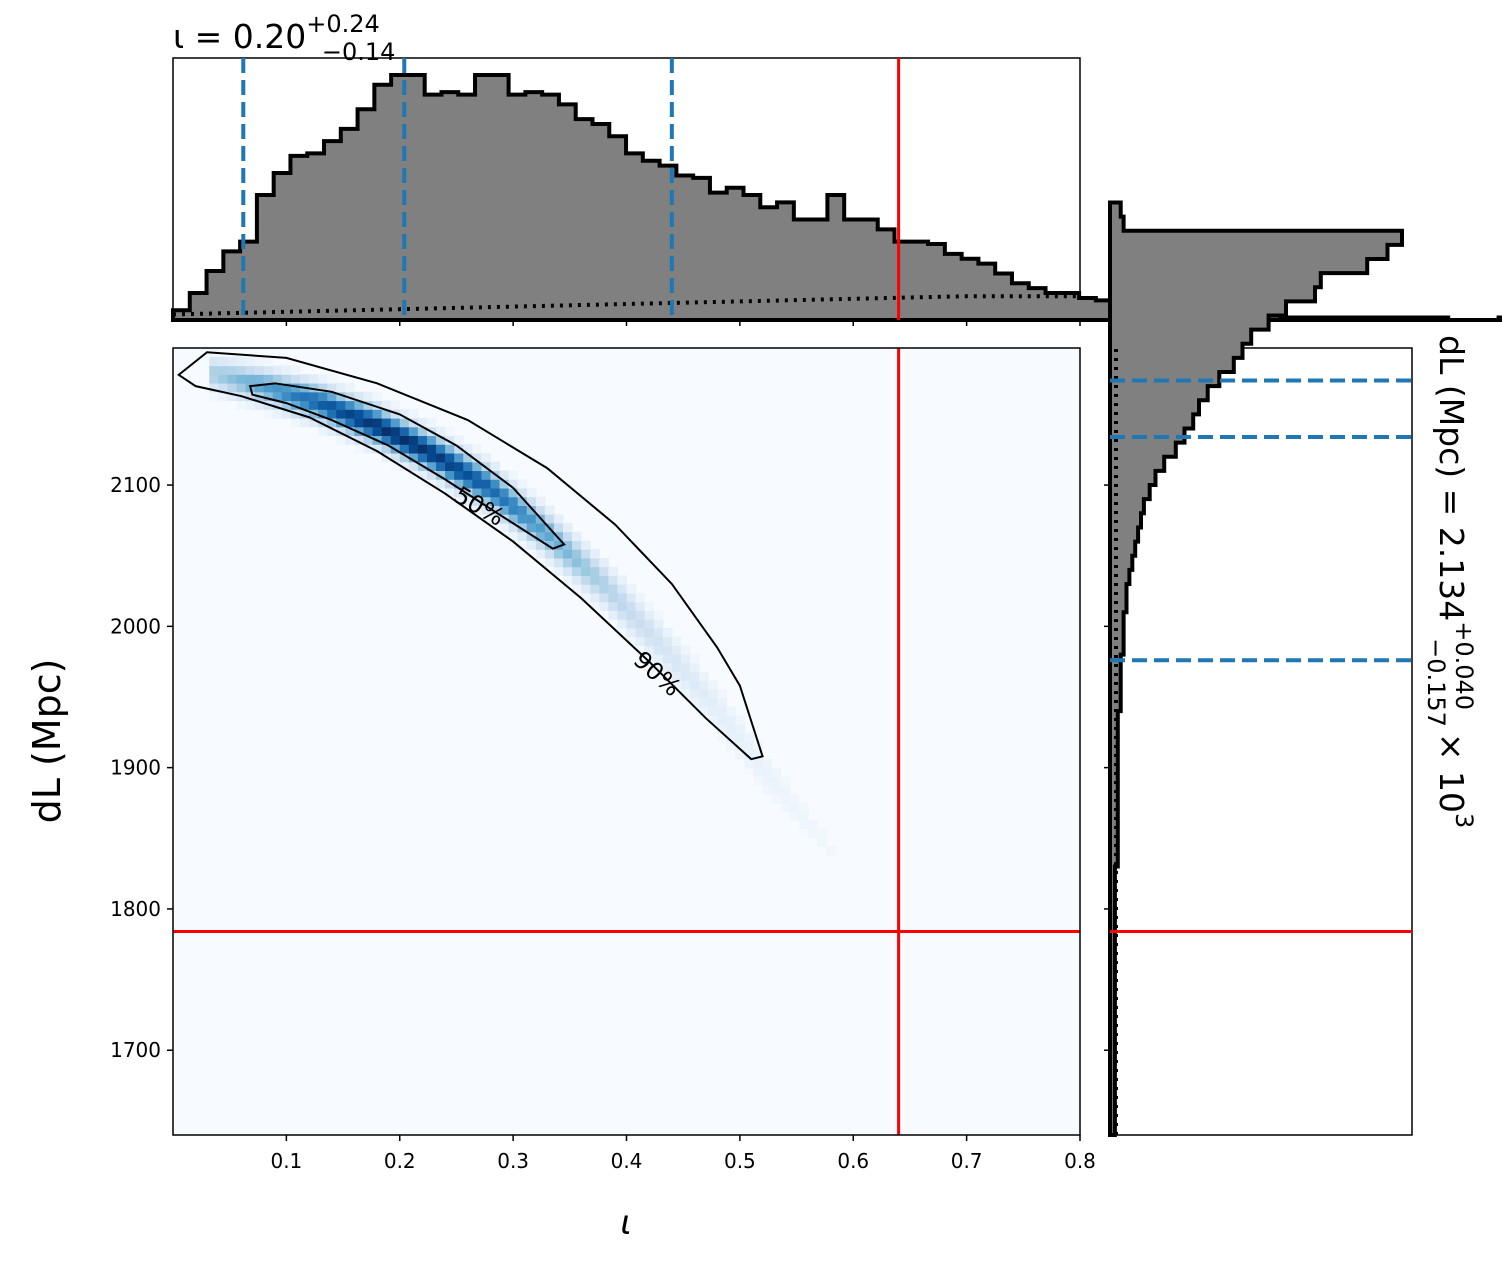 The width and height of the screenshot is (1502, 1263). I want to click on right-panel-frame, so click(1261, 741).